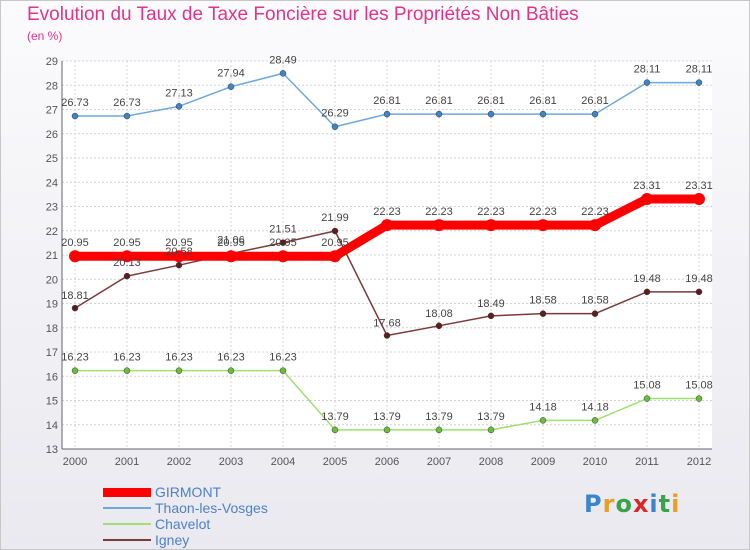 This screenshot has width=750, height=550. I want to click on logo-letter: i, so click(676, 504).